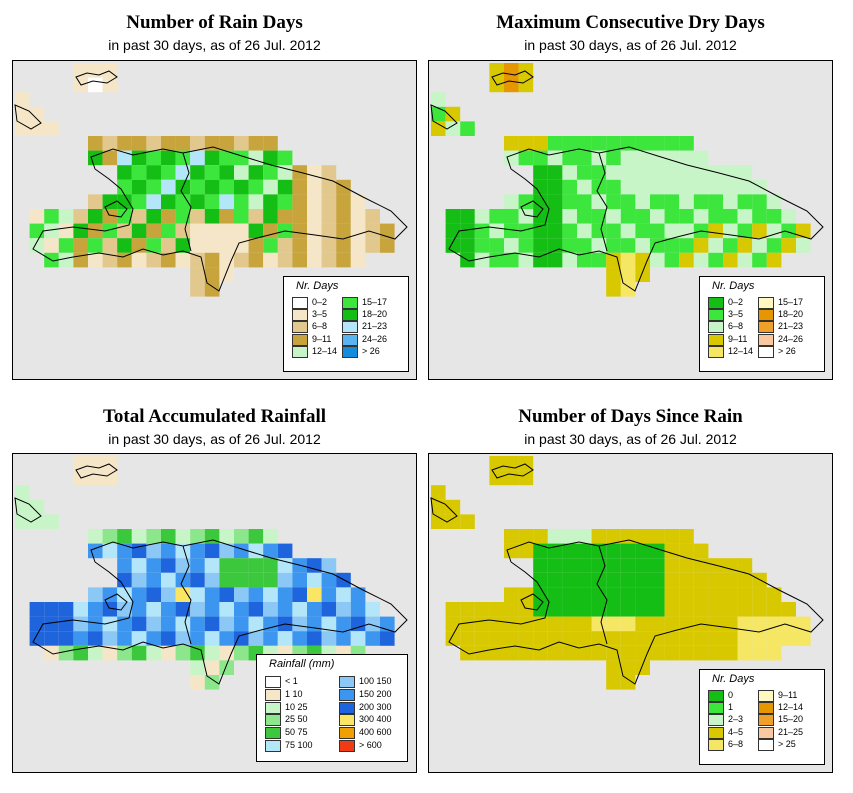  Describe the element at coordinates (322, 338) in the screenshot. I see `legend-label: 9–11` at that location.